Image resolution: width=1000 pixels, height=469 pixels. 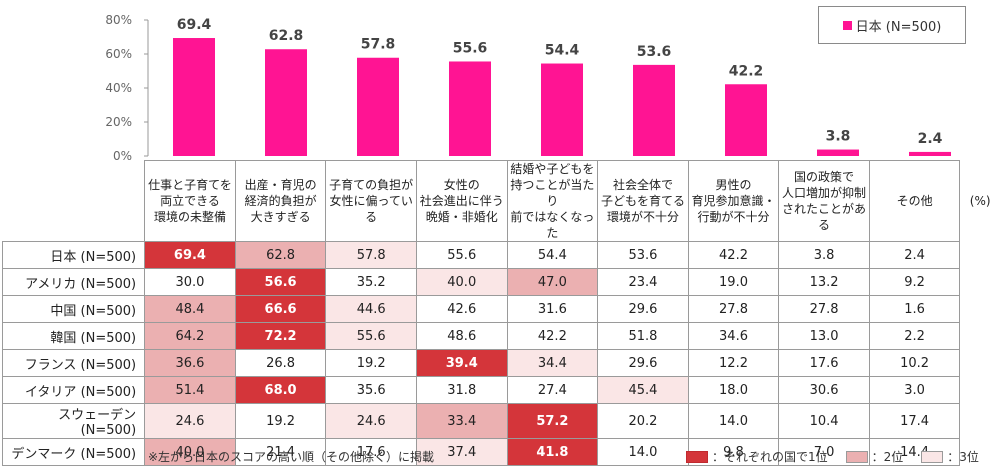 What do you see at coordinates (74, 201) in the screenshot?
I see `table-corner` at bounding box center [74, 201].